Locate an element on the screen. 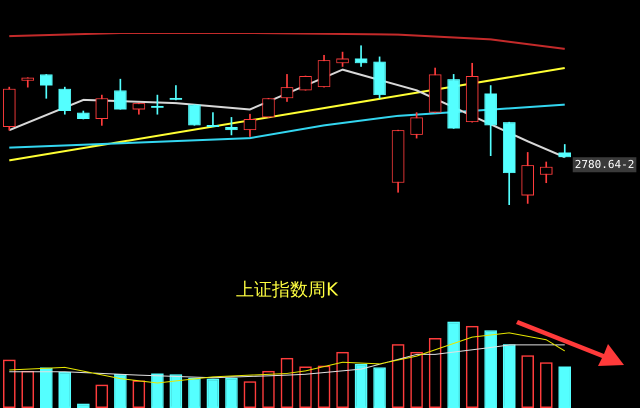 This screenshot has width=640, height=408. chart-title: 上证指数周K is located at coordinates (288, 289).